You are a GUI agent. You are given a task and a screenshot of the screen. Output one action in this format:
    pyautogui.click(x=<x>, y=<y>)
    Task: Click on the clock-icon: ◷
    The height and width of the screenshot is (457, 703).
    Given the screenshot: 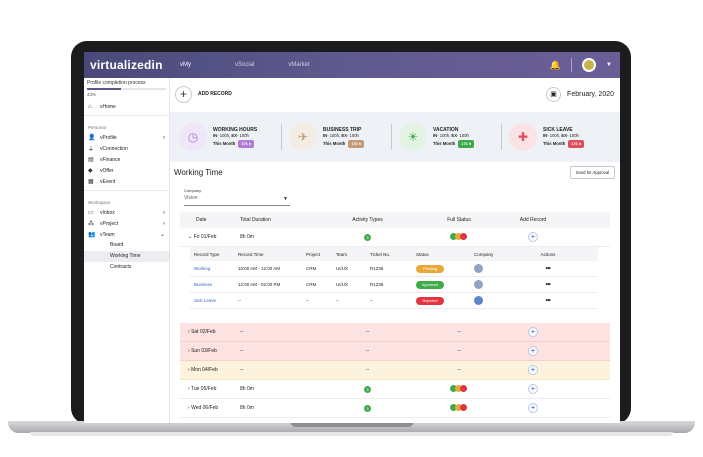 What is the action you would take?
    pyautogui.click(x=193, y=137)
    